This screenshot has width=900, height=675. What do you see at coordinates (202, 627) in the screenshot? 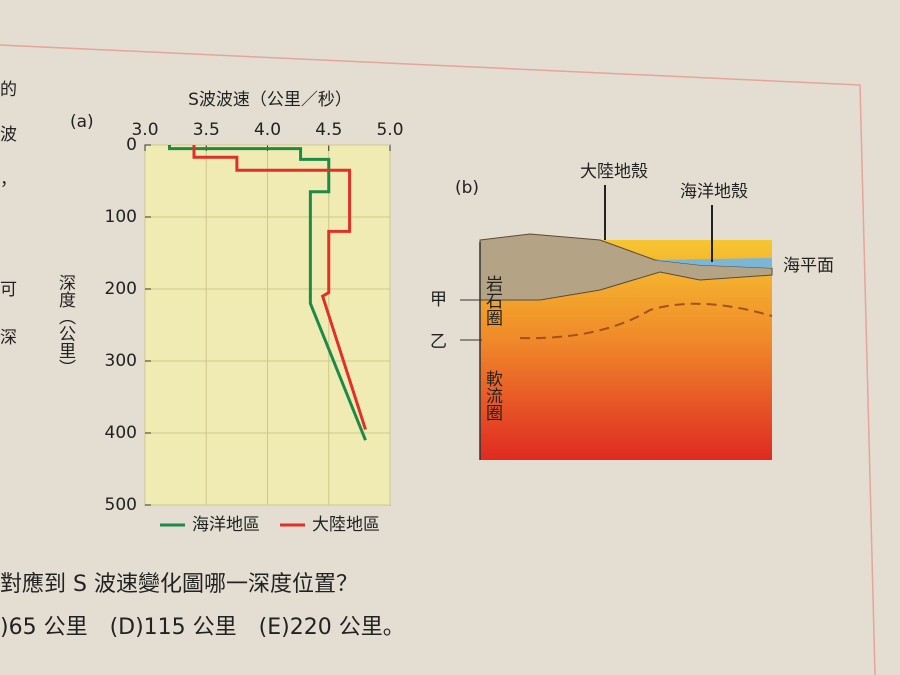
I see `options: )65 公里 (D)115 公里 (E)220 公里。` at bounding box center [202, 627].